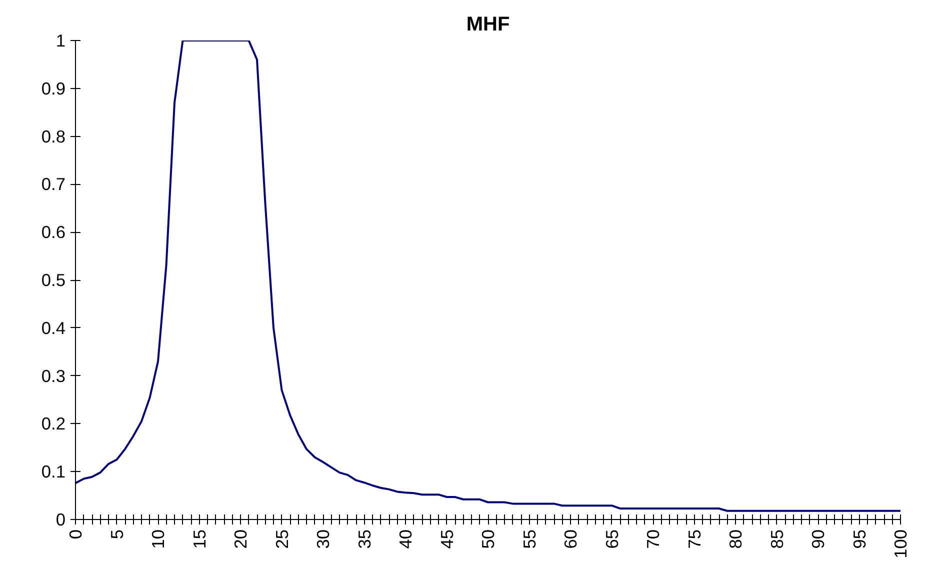 The height and width of the screenshot is (561, 930). Describe the element at coordinates (694, 539) in the screenshot. I see `x-tick-label: 75` at that location.